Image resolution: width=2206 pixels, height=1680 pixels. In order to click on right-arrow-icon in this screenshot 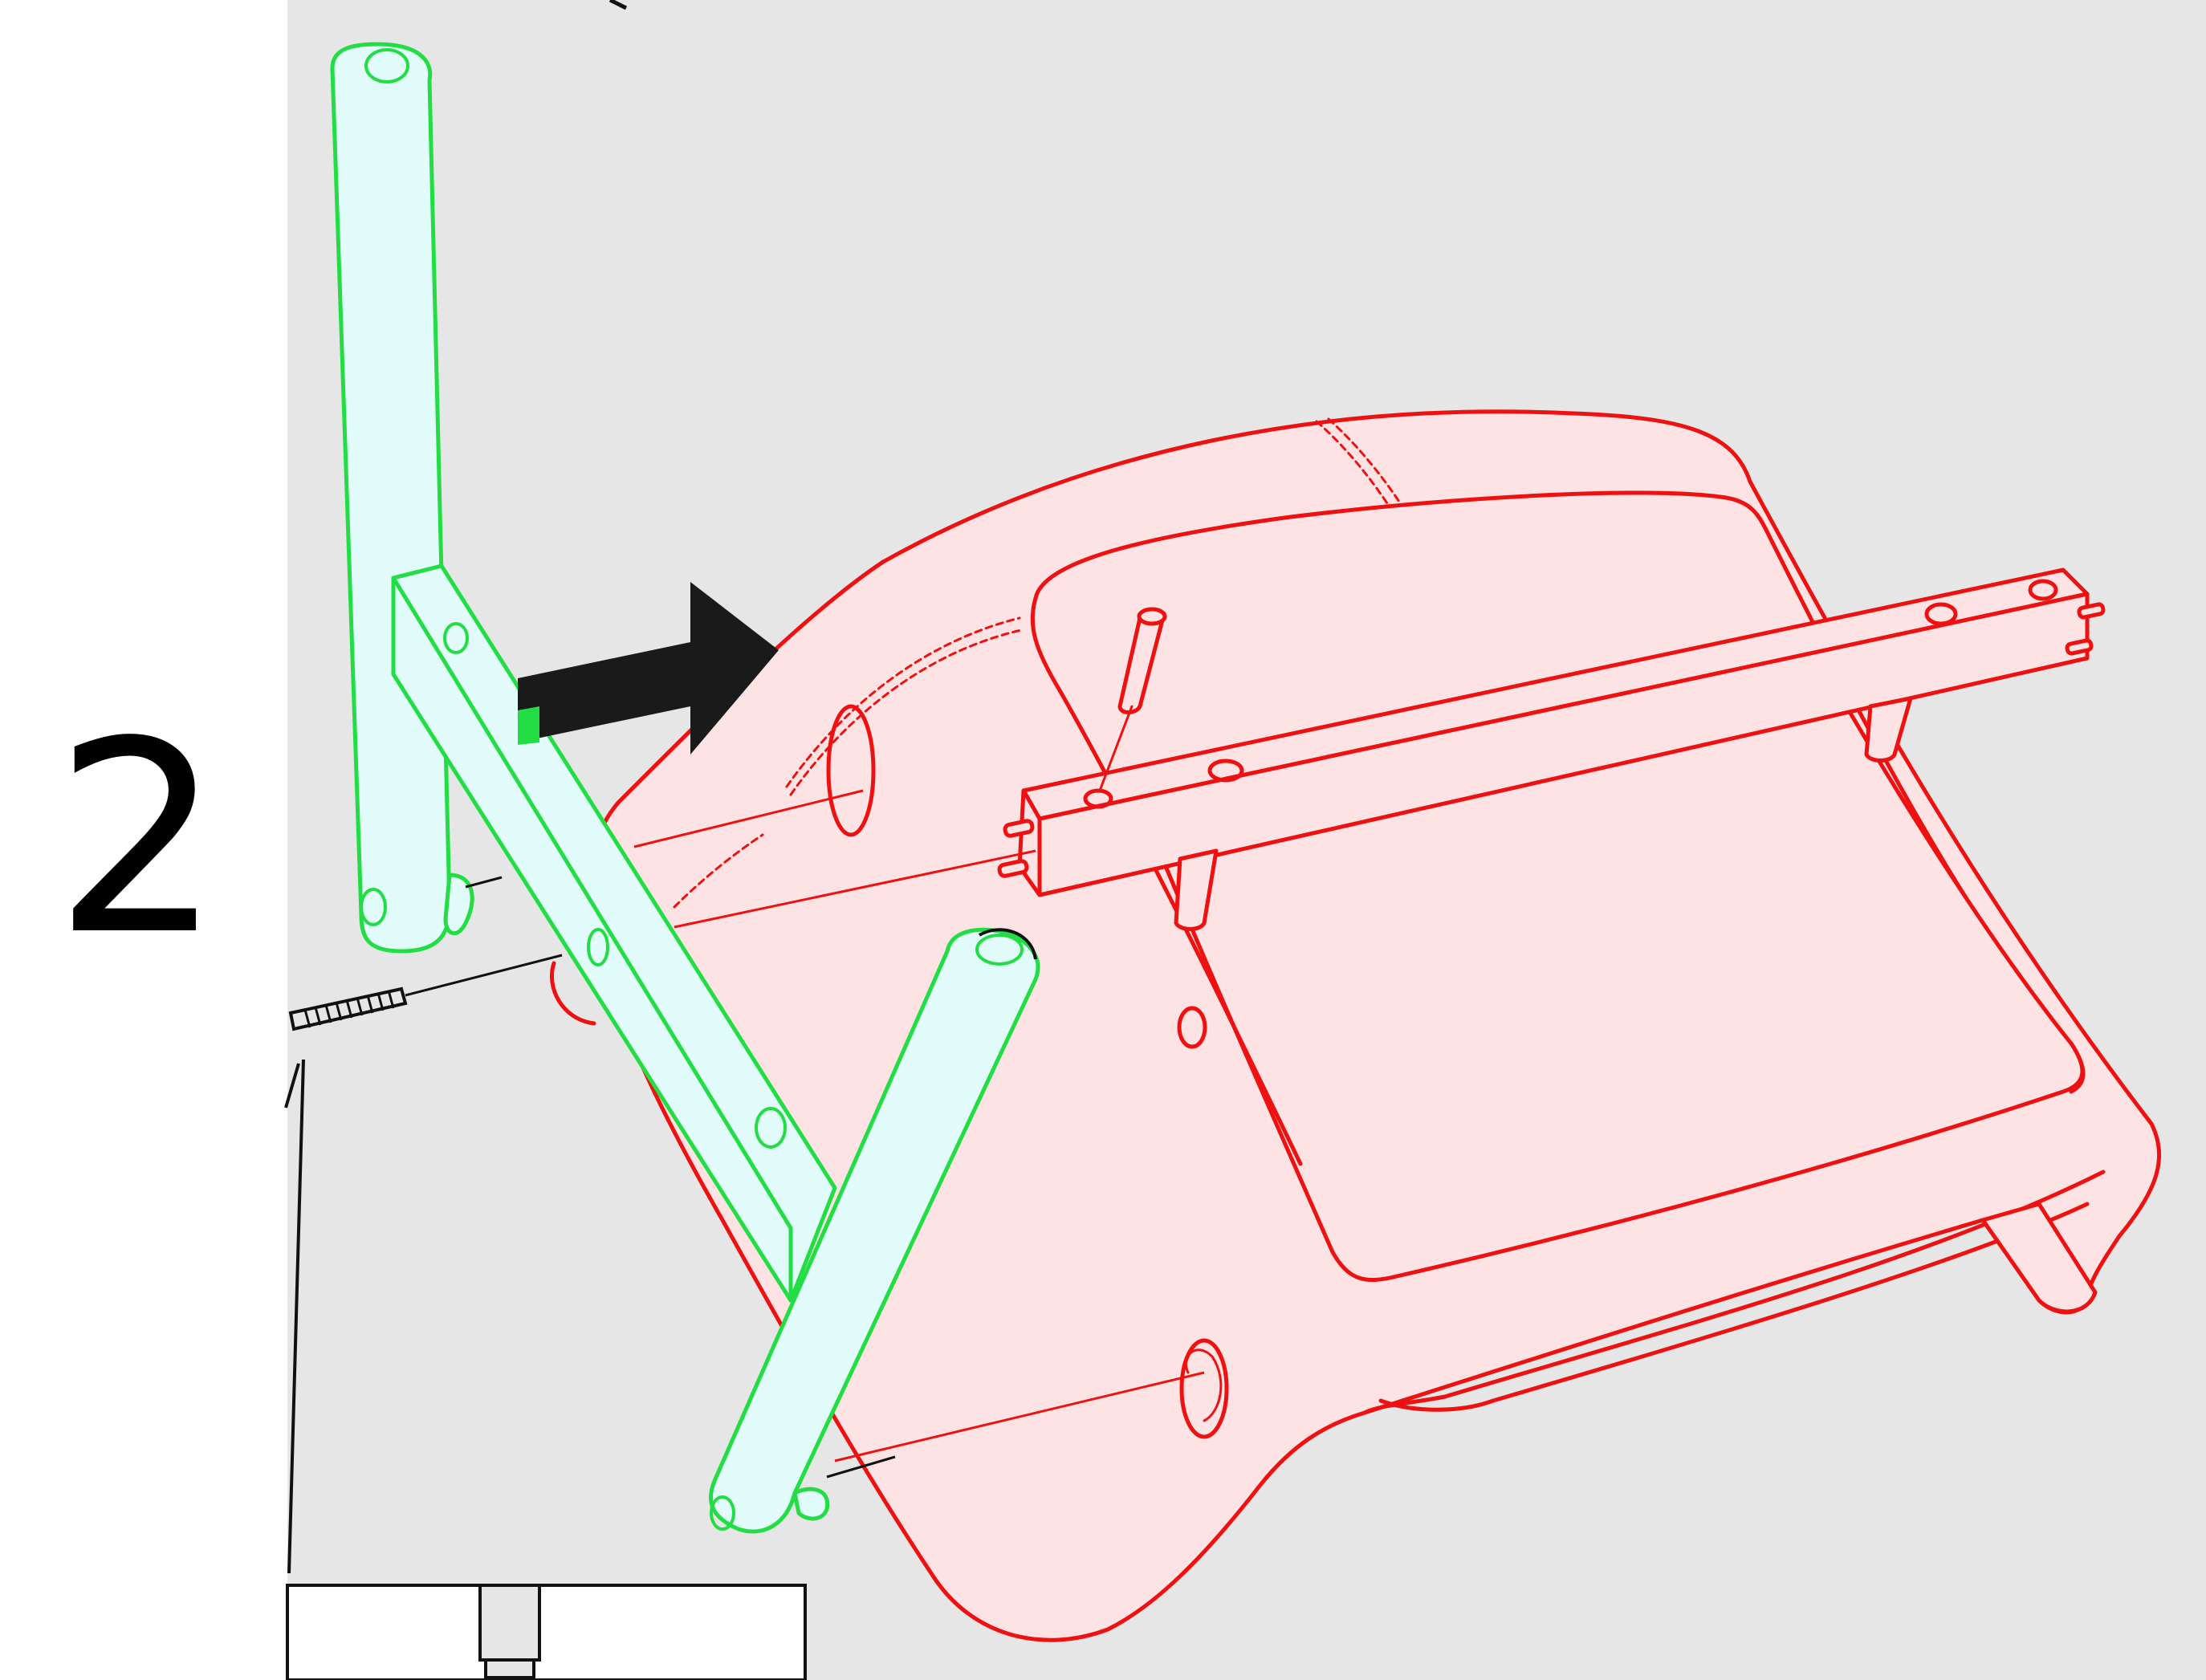, I will do `click(648, 669)`.